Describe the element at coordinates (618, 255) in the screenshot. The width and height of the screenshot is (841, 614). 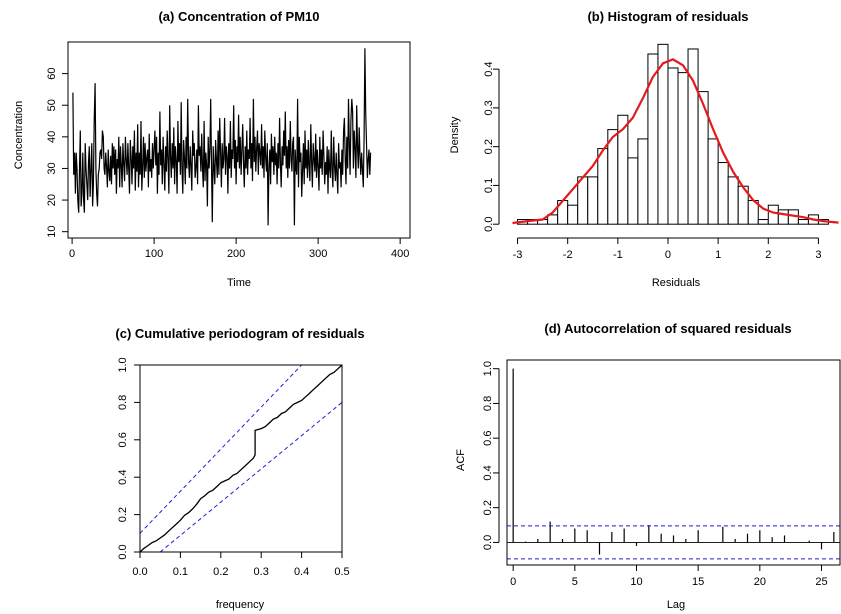
I see `panel-b-xtick-label: -1` at that location.